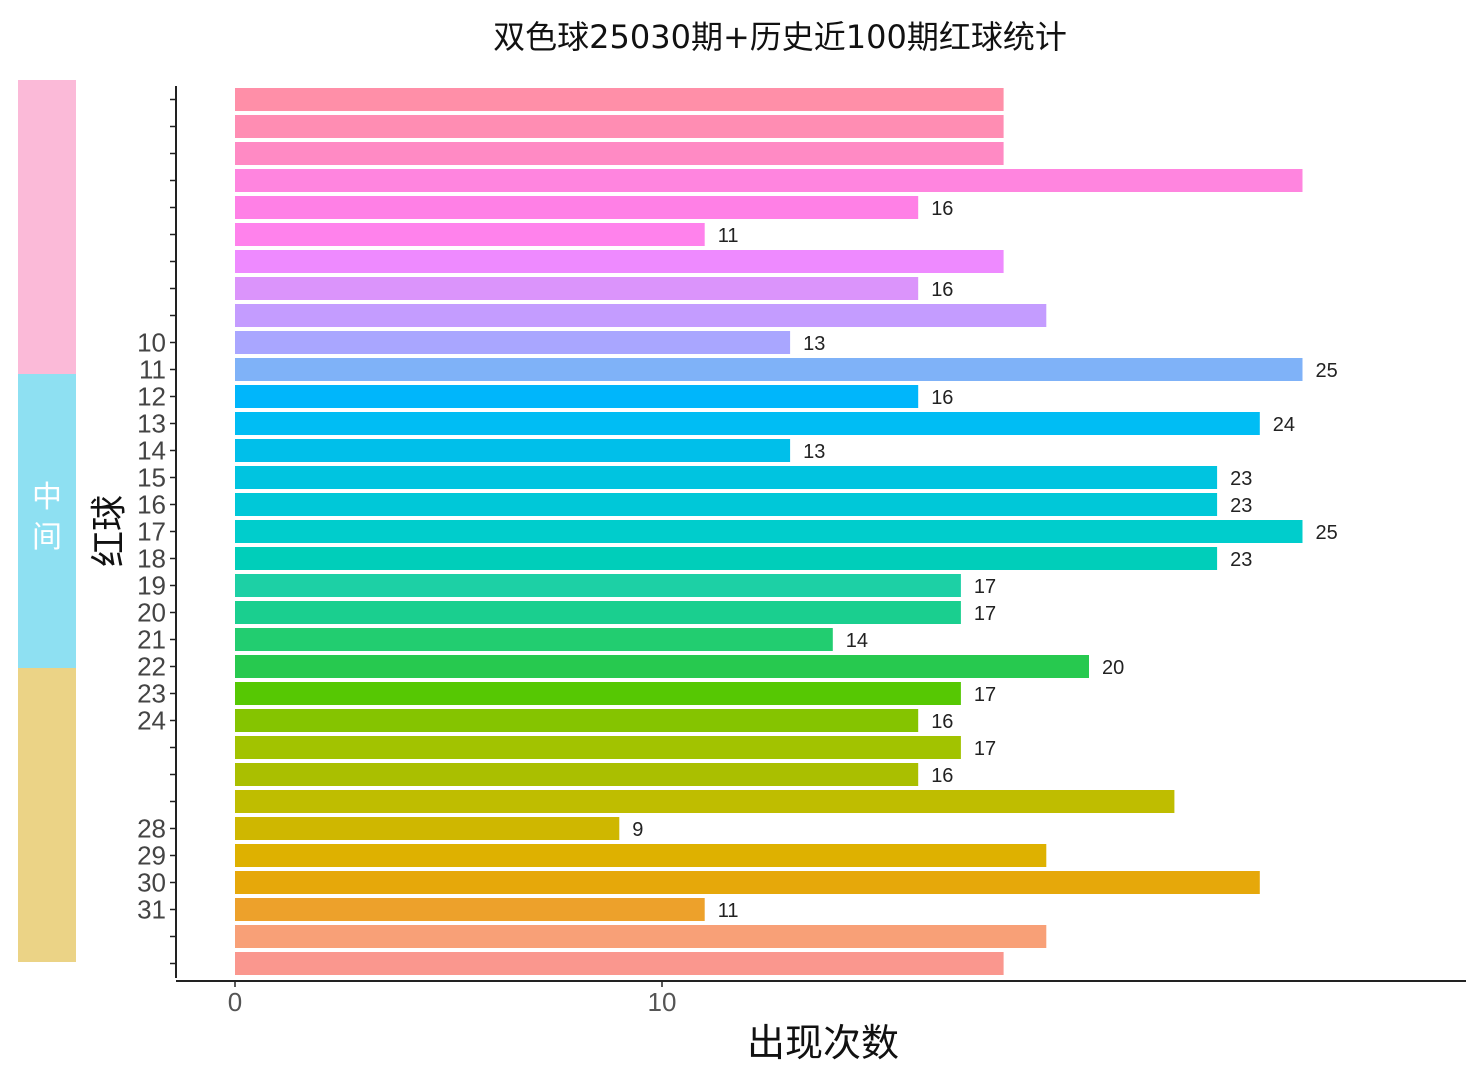 The image size is (1480, 1067). What do you see at coordinates (942, 290) in the screenshot?
I see `data-label-7: 16` at bounding box center [942, 290].